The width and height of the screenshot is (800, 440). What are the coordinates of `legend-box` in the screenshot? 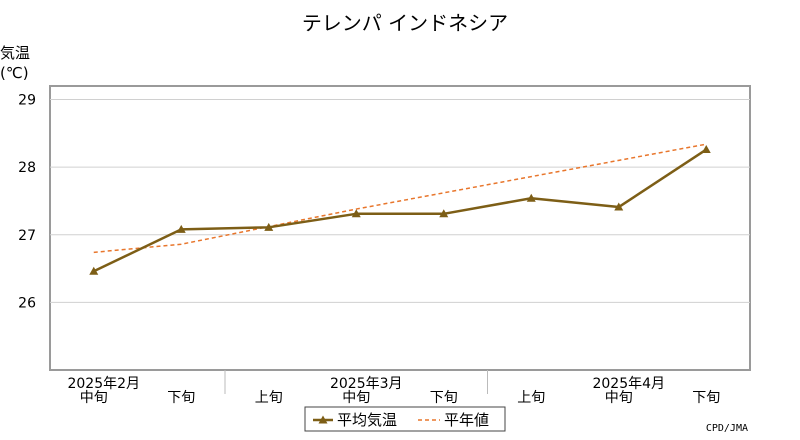 It's located at (405, 419).